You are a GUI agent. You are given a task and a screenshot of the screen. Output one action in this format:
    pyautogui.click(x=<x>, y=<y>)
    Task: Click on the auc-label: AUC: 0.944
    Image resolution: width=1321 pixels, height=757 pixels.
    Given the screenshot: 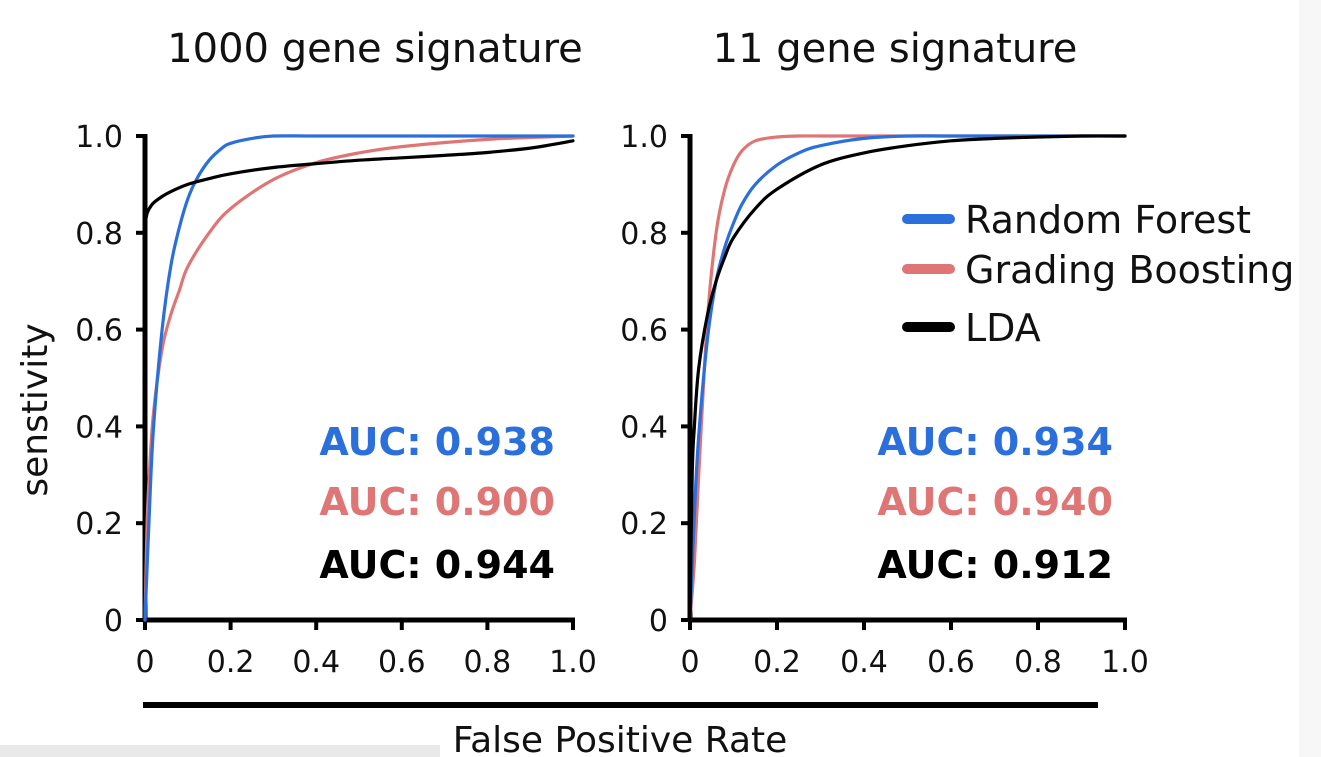 What is the action you would take?
    pyautogui.click(x=437, y=565)
    